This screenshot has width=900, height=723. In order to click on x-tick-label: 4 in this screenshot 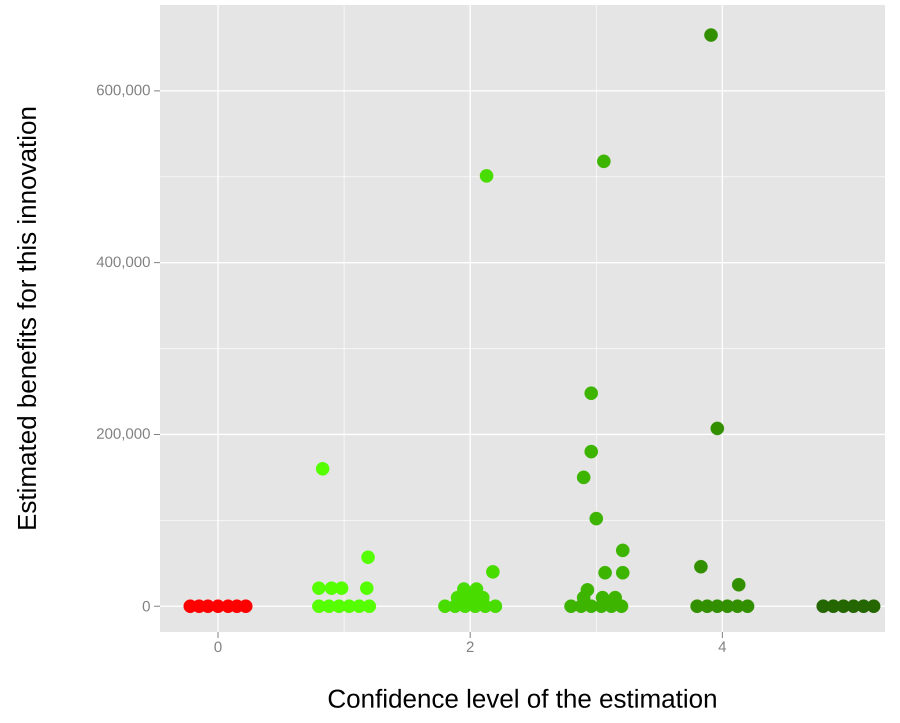, I will do `click(722, 647)`.